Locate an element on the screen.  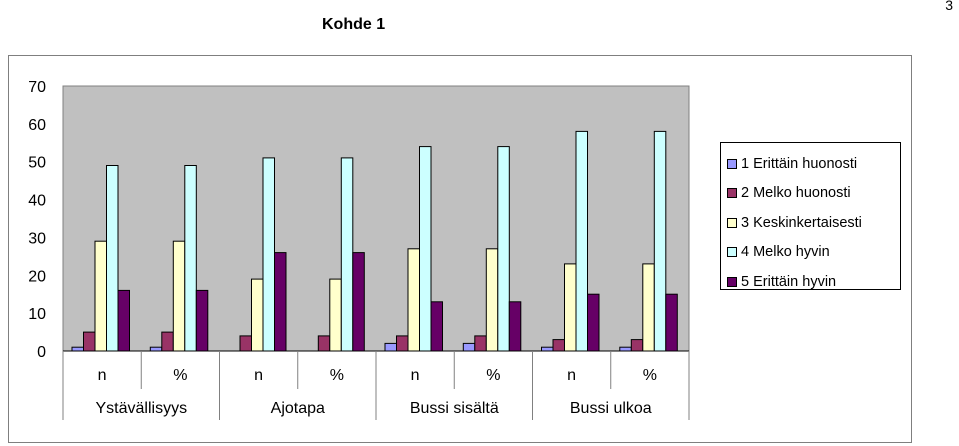
legend-item: 3 Keskinkertaisesti is located at coordinates (813, 223).